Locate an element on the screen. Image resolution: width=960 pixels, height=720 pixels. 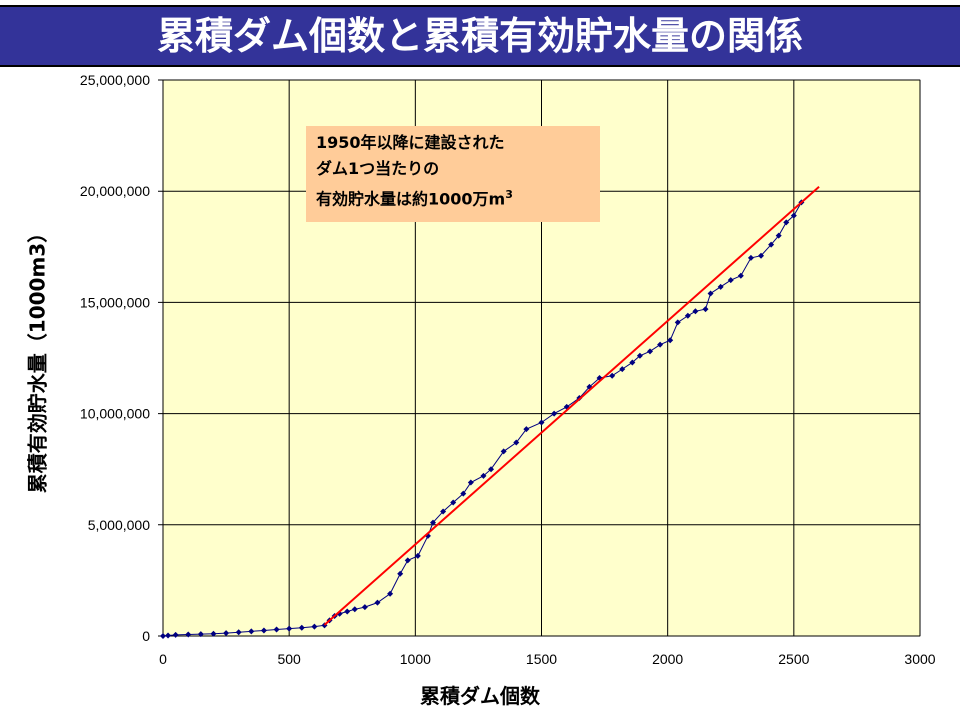
annotation-line-1: 1950年以降に建設された is located at coordinates (410, 142).